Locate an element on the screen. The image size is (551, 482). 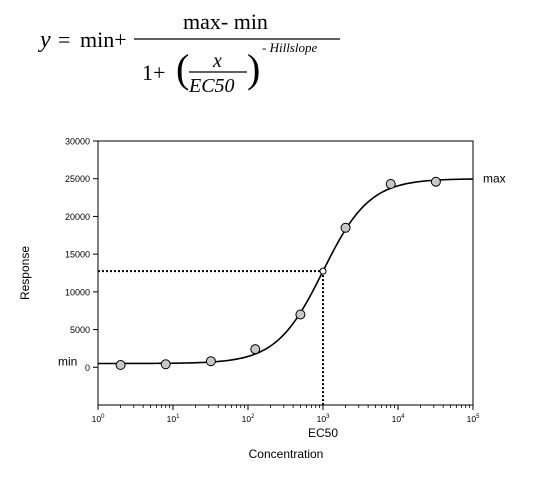
formula-y: y is located at coordinates (44, 40).